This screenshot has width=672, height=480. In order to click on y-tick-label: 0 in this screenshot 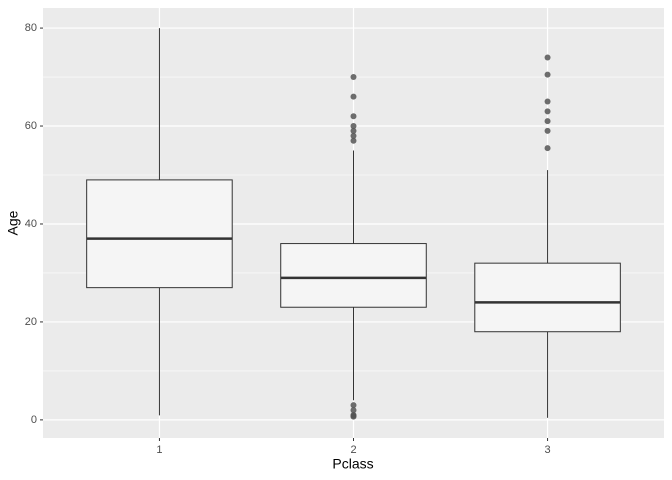, I will do `click(34, 420)`.